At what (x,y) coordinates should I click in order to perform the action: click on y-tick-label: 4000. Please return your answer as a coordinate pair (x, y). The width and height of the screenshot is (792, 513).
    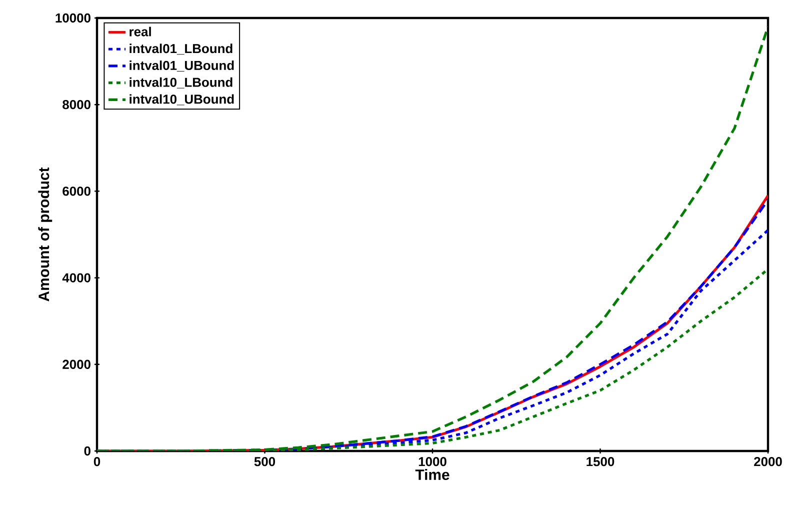
    Looking at the image, I should click on (76, 277).